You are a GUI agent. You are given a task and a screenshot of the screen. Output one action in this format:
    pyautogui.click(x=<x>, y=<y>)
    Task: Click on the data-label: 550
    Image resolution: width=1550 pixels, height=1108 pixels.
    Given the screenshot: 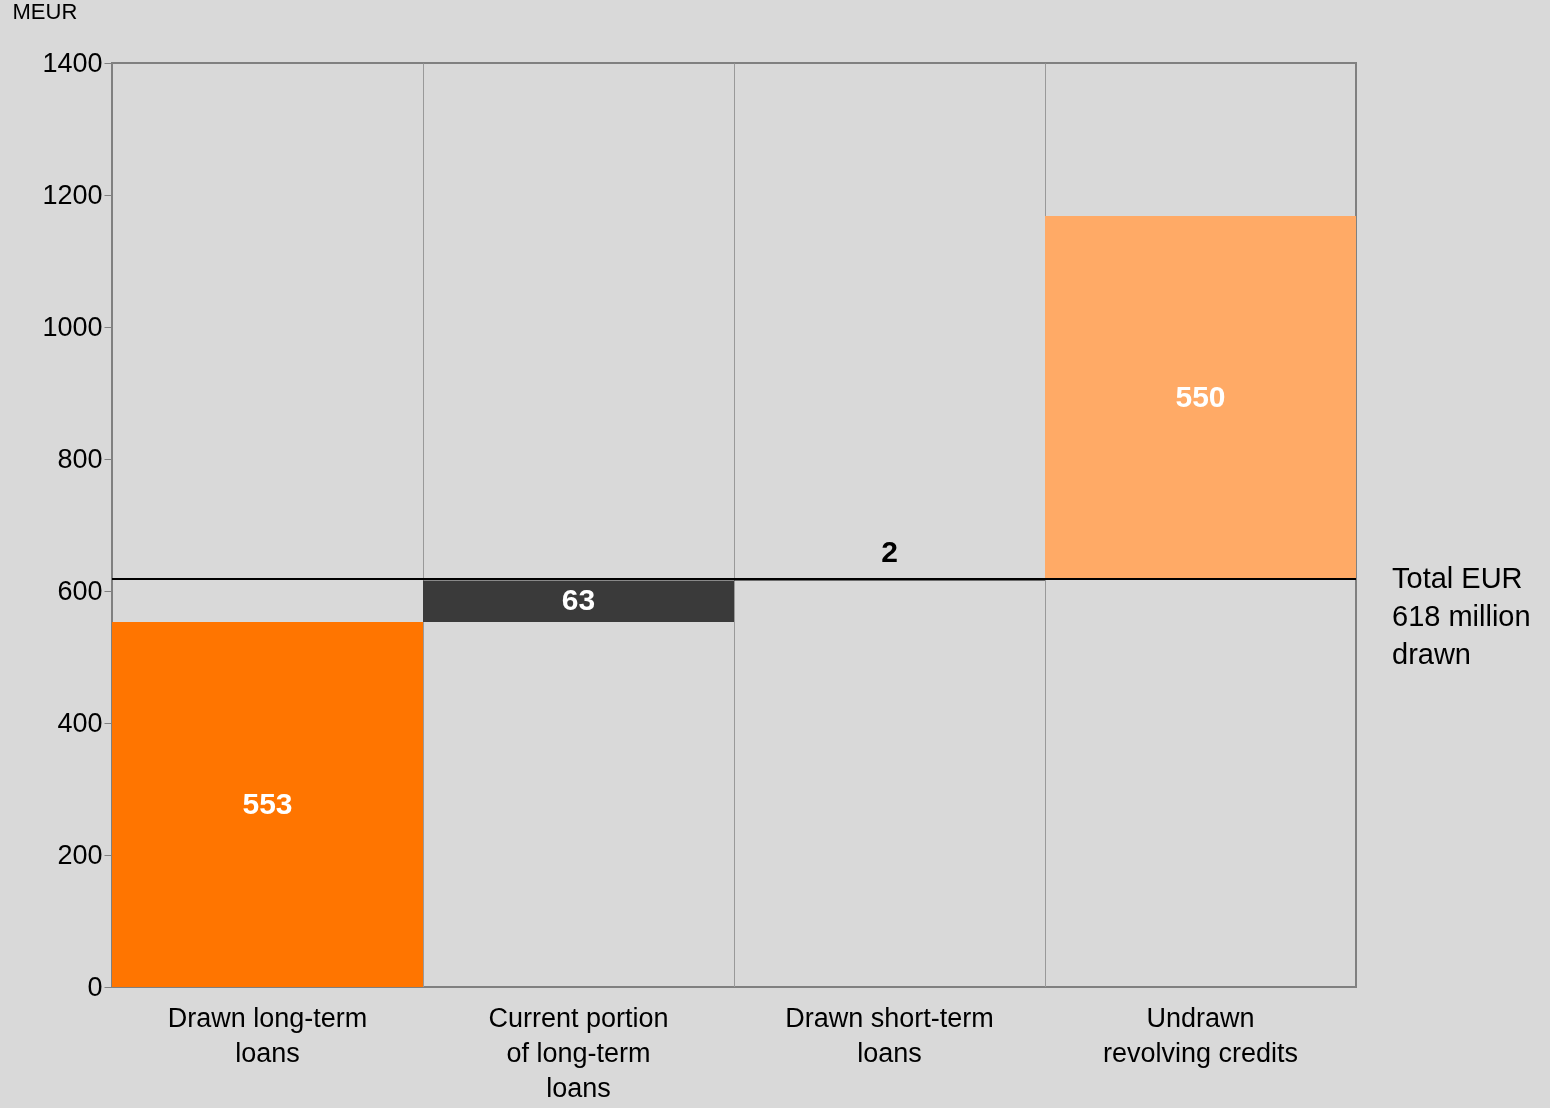 What is the action you would take?
    pyautogui.click(x=1200, y=396)
    